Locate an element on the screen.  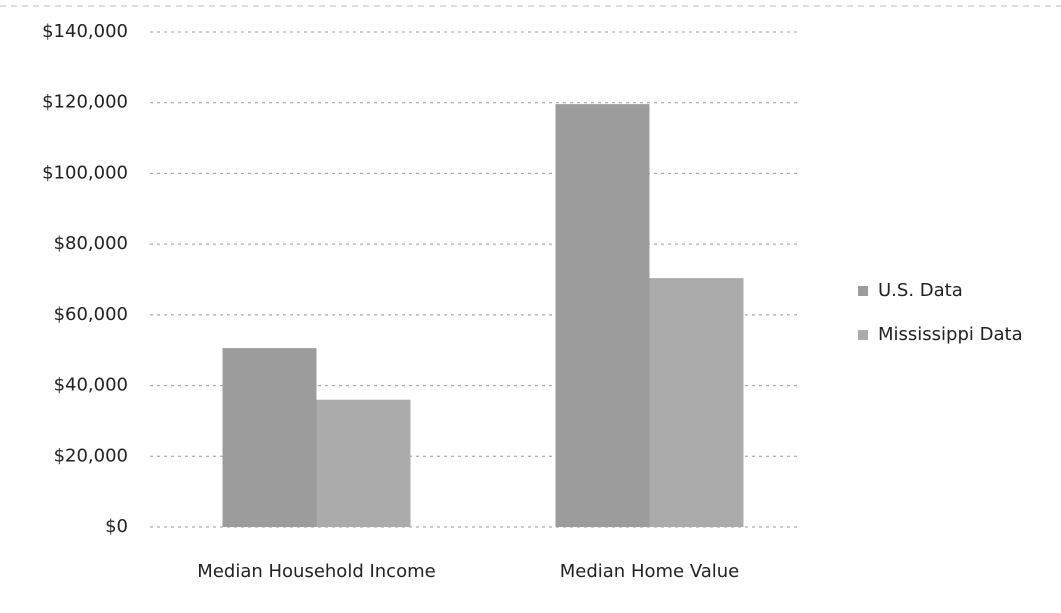
y-tick-label: $140,000 is located at coordinates (85, 31).